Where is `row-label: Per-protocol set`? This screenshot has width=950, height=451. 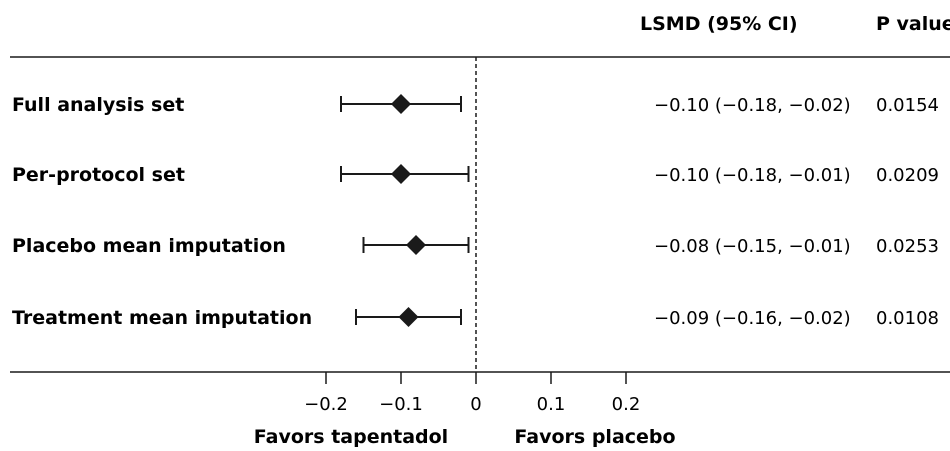
row-label: Per-protocol set is located at coordinates (98, 175).